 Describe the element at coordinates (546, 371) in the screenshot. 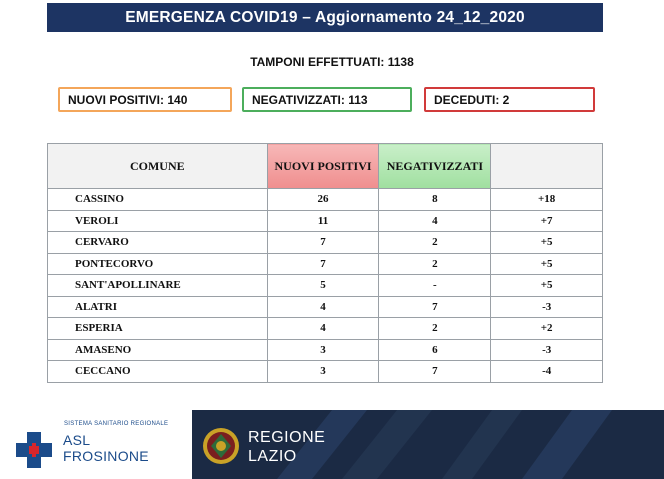

I see `cell-differenza: -4` at that location.